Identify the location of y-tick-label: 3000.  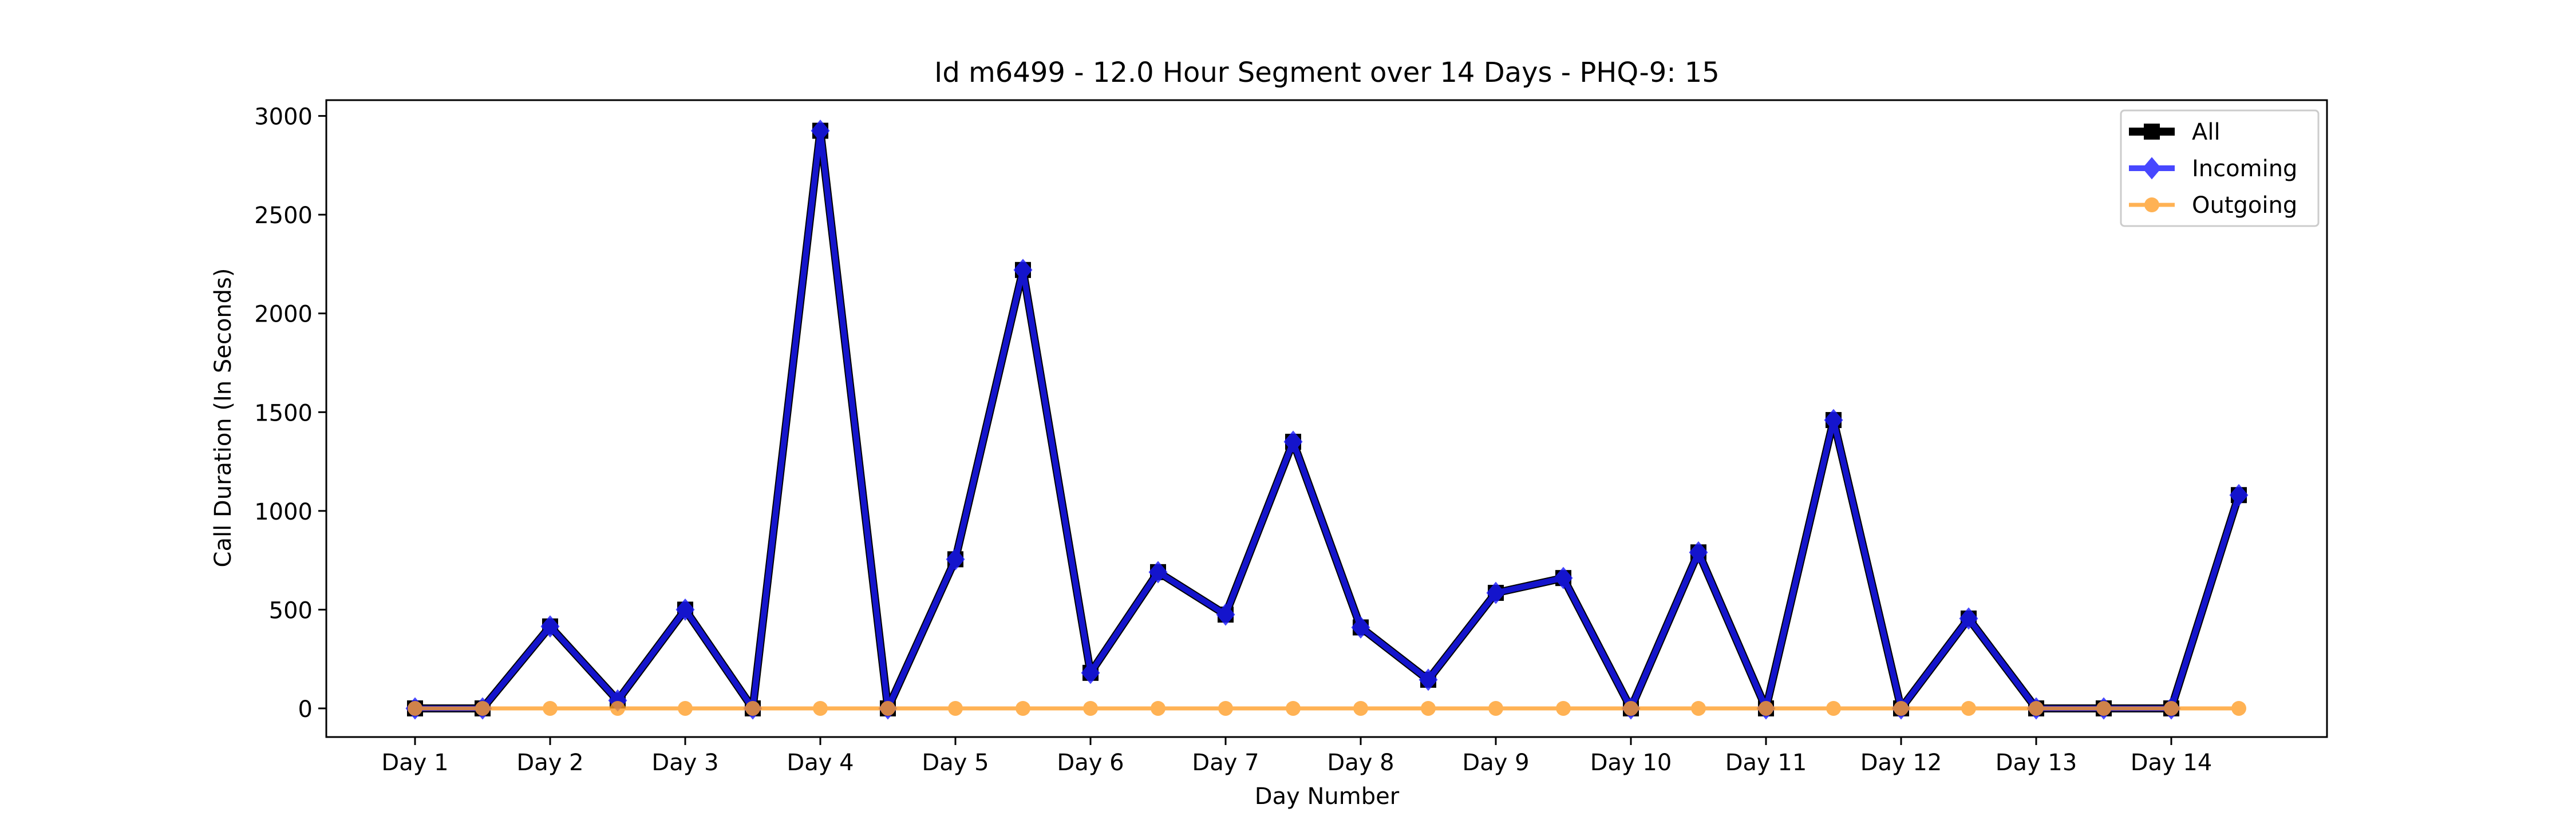
(283, 117).